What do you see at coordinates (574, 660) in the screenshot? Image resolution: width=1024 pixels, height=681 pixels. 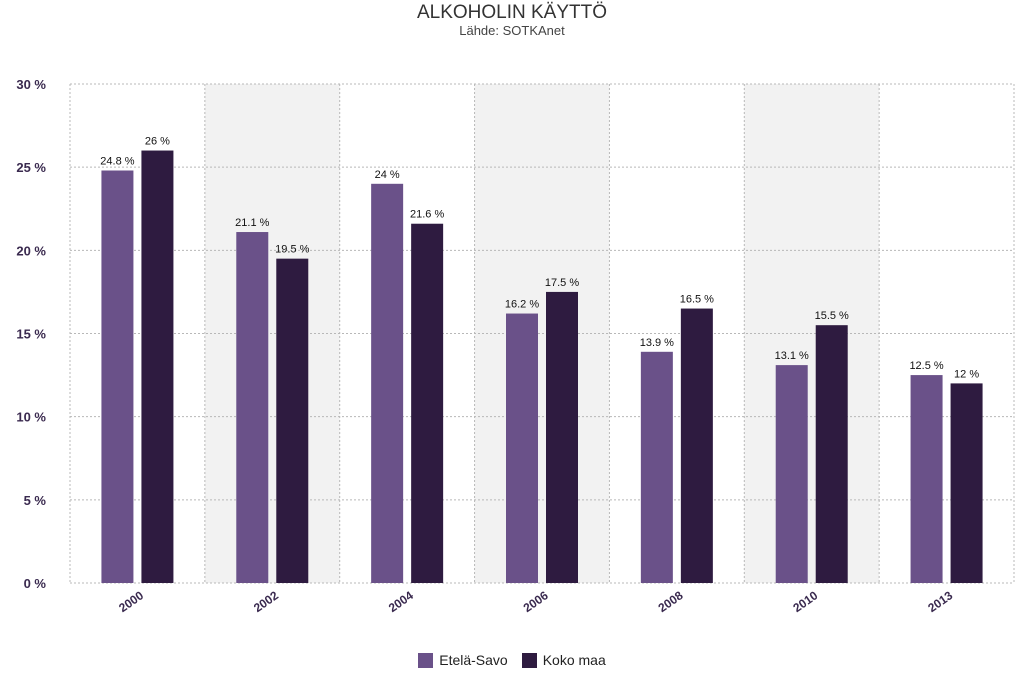 I see `legend-label-koko-maa: Koko maa` at bounding box center [574, 660].